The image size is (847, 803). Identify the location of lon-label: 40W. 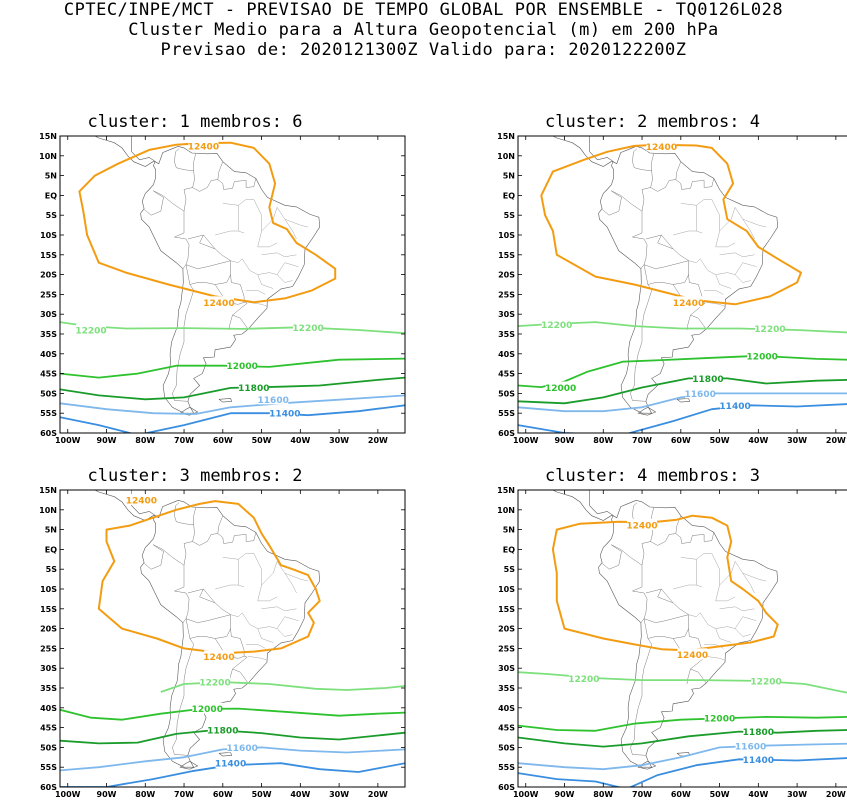
(758, 794).